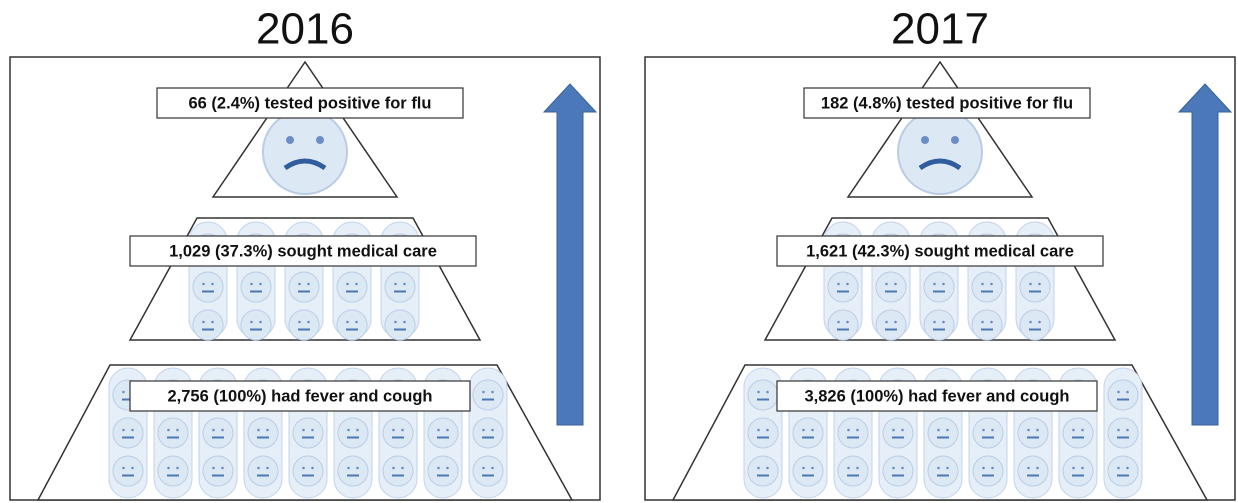 This screenshot has width=1238, height=503. I want to click on tier-label: 1,029 (37.3%) sought medical care, so click(303, 251).